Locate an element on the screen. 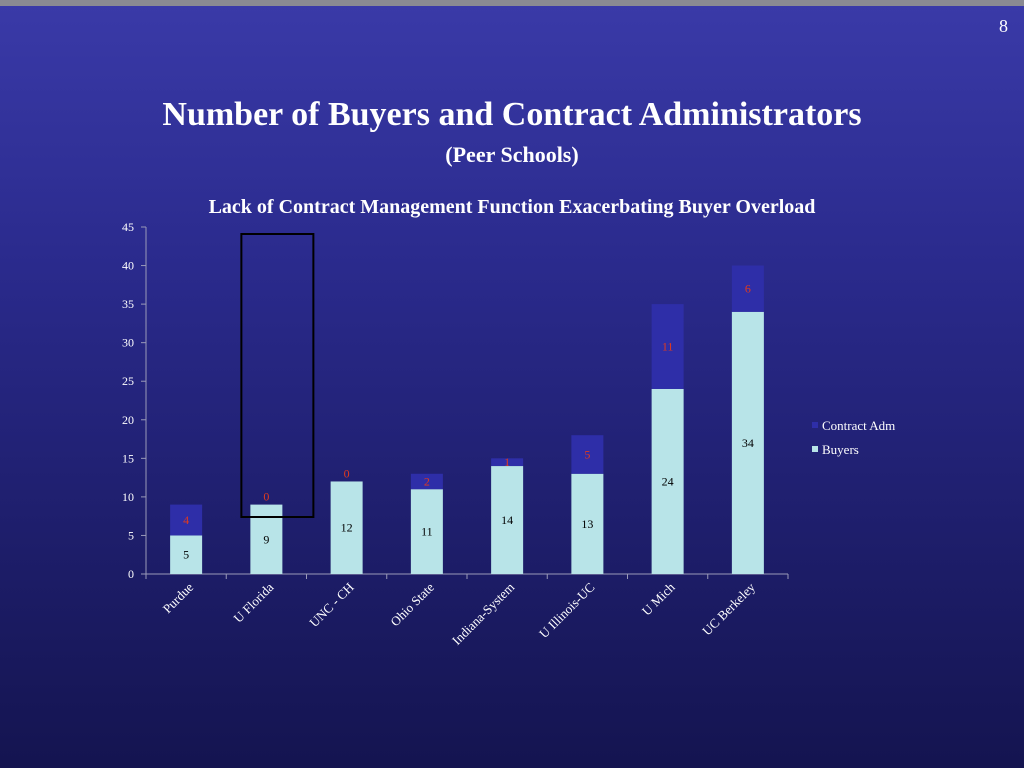  y-tick-label: 20 is located at coordinates (128, 420).